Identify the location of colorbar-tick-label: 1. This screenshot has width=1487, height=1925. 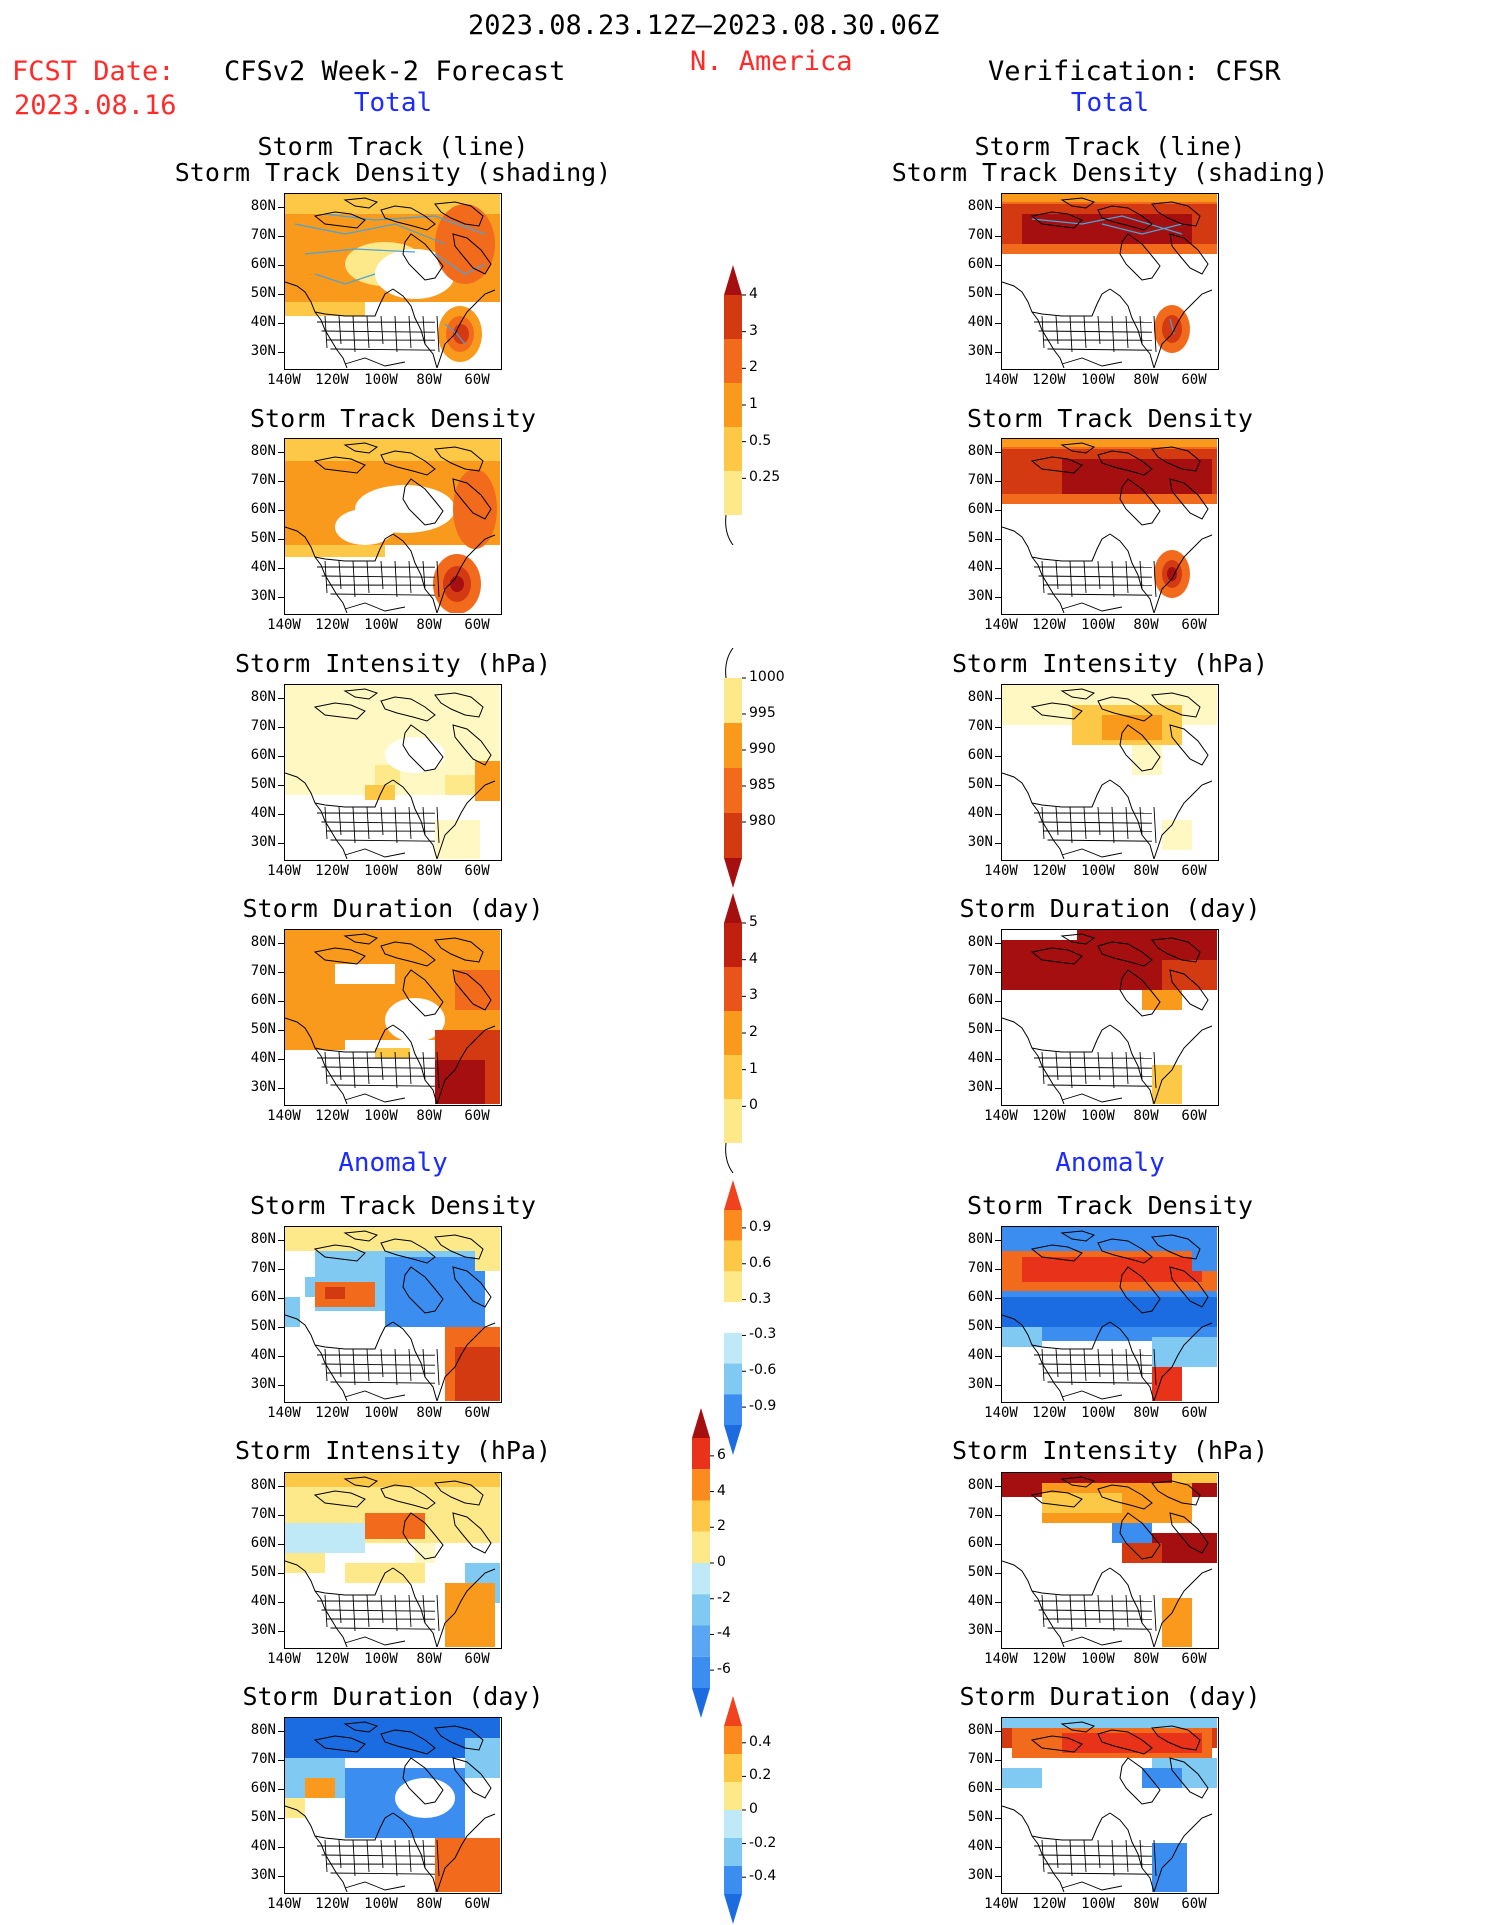
(753, 1068).